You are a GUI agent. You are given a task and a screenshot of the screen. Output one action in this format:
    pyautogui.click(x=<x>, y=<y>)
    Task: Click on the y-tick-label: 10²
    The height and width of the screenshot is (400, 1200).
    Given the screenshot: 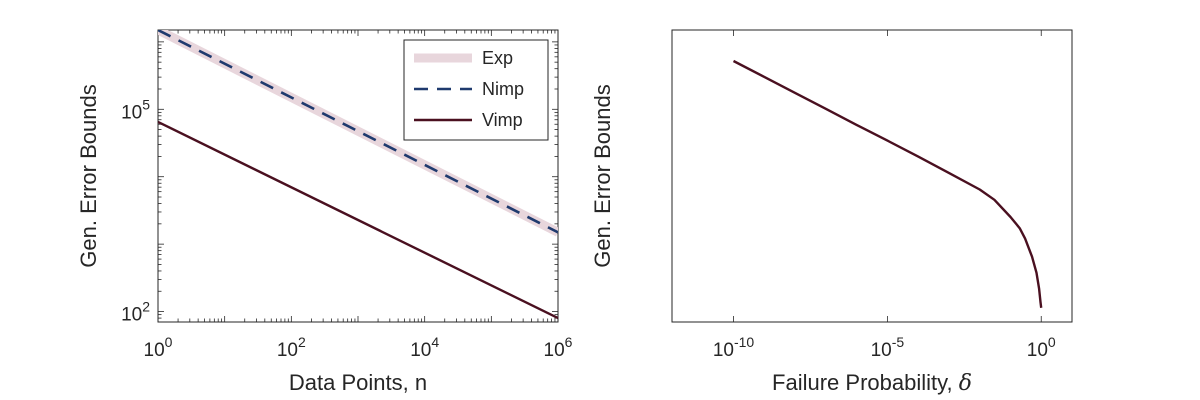 What is the action you would take?
    pyautogui.click(x=135, y=312)
    